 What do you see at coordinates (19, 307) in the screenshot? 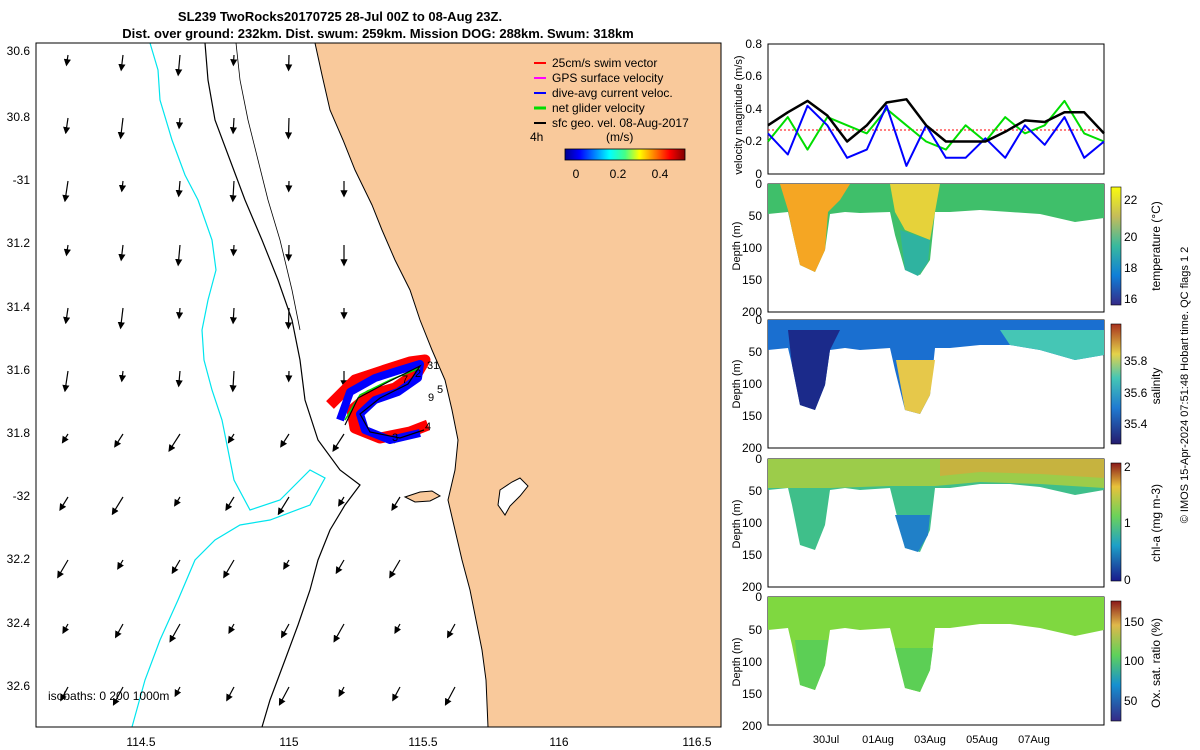
I see `lat-tick: 31.4` at bounding box center [19, 307].